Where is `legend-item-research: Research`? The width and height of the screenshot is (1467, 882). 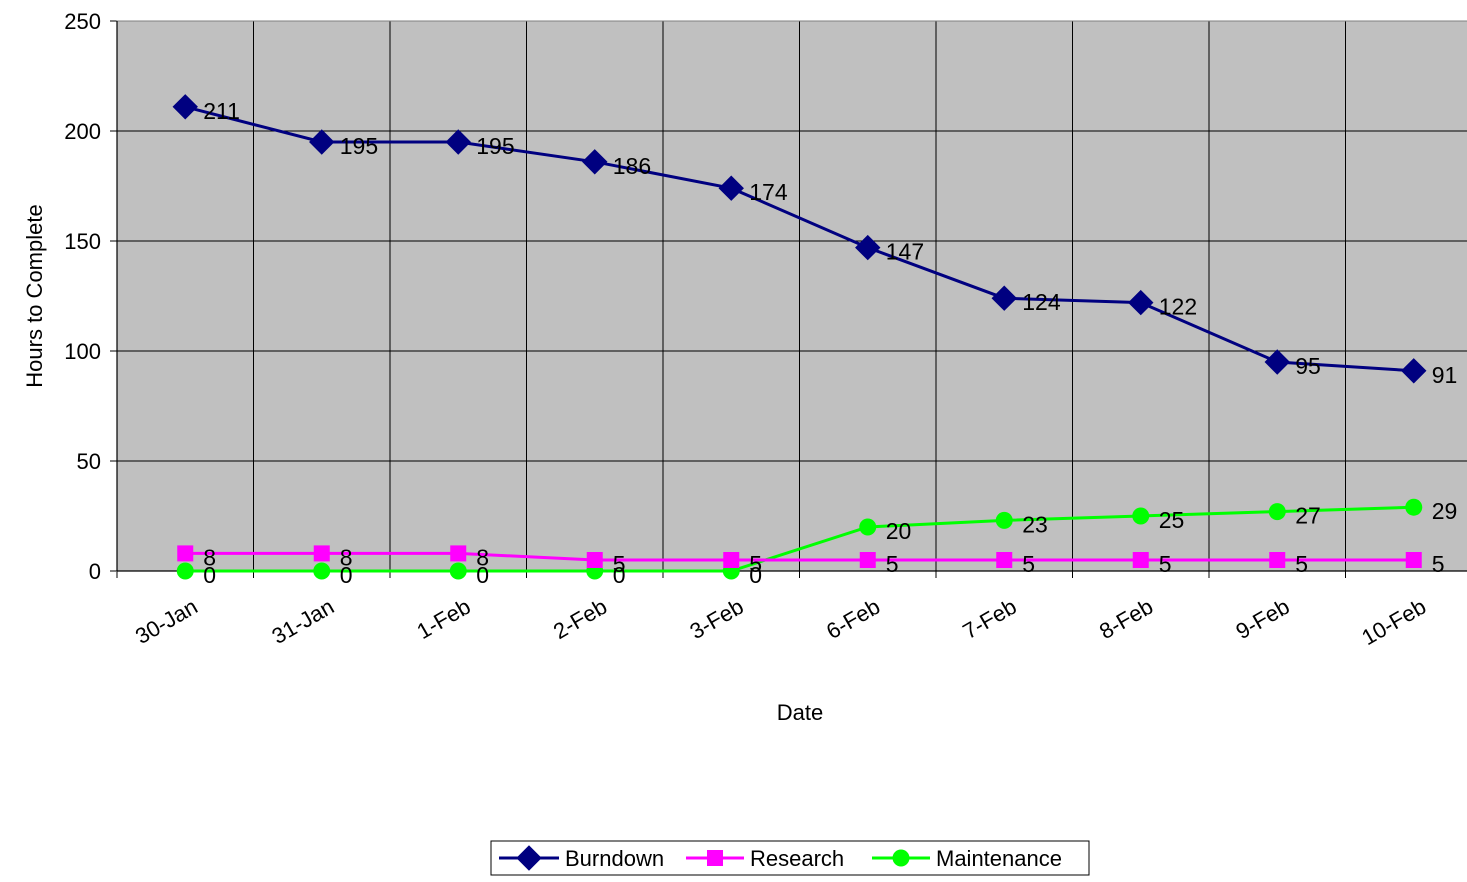
legend-item-research: Research is located at coordinates (765, 858).